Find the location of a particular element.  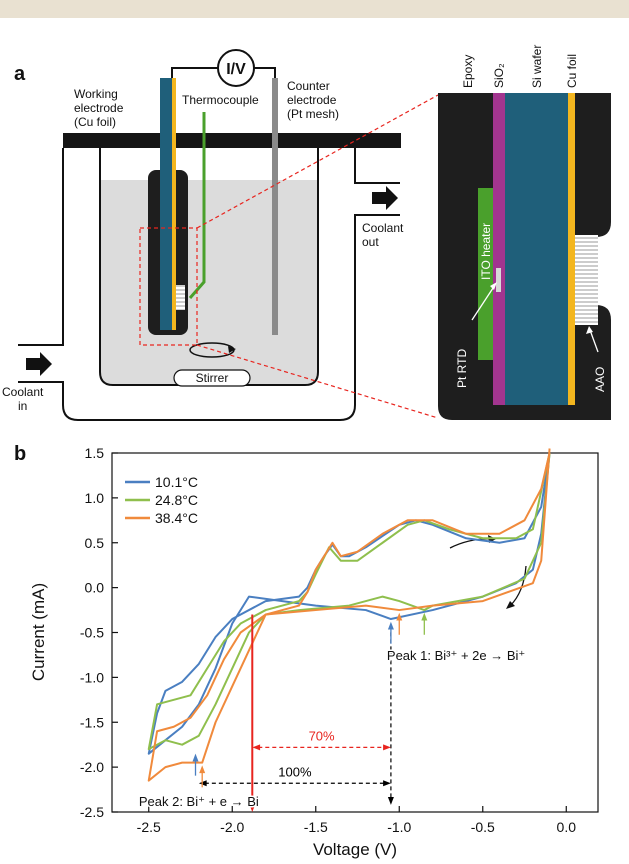

annotation: Peak 1: Bi³⁺ + 2e → Bi⁺ is located at coordinates (456, 655).